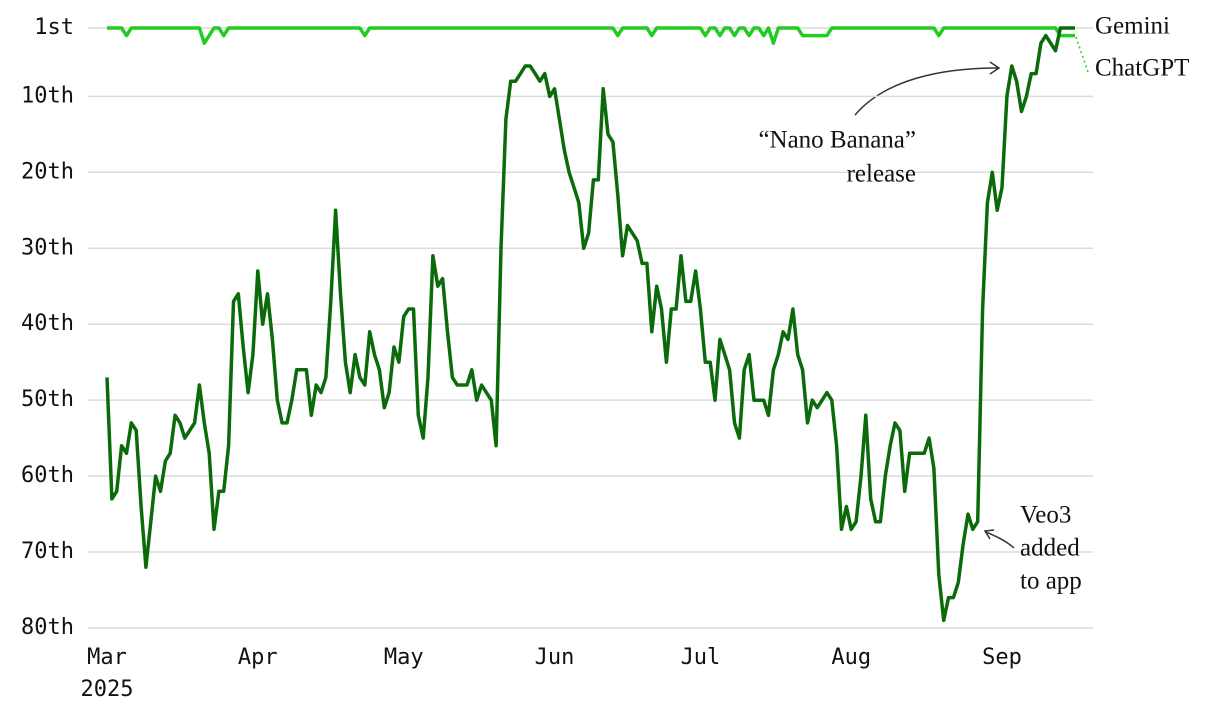  What do you see at coordinates (555, 657) in the screenshot?
I see `x-tick-label: Jun` at bounding box center [555, 657].